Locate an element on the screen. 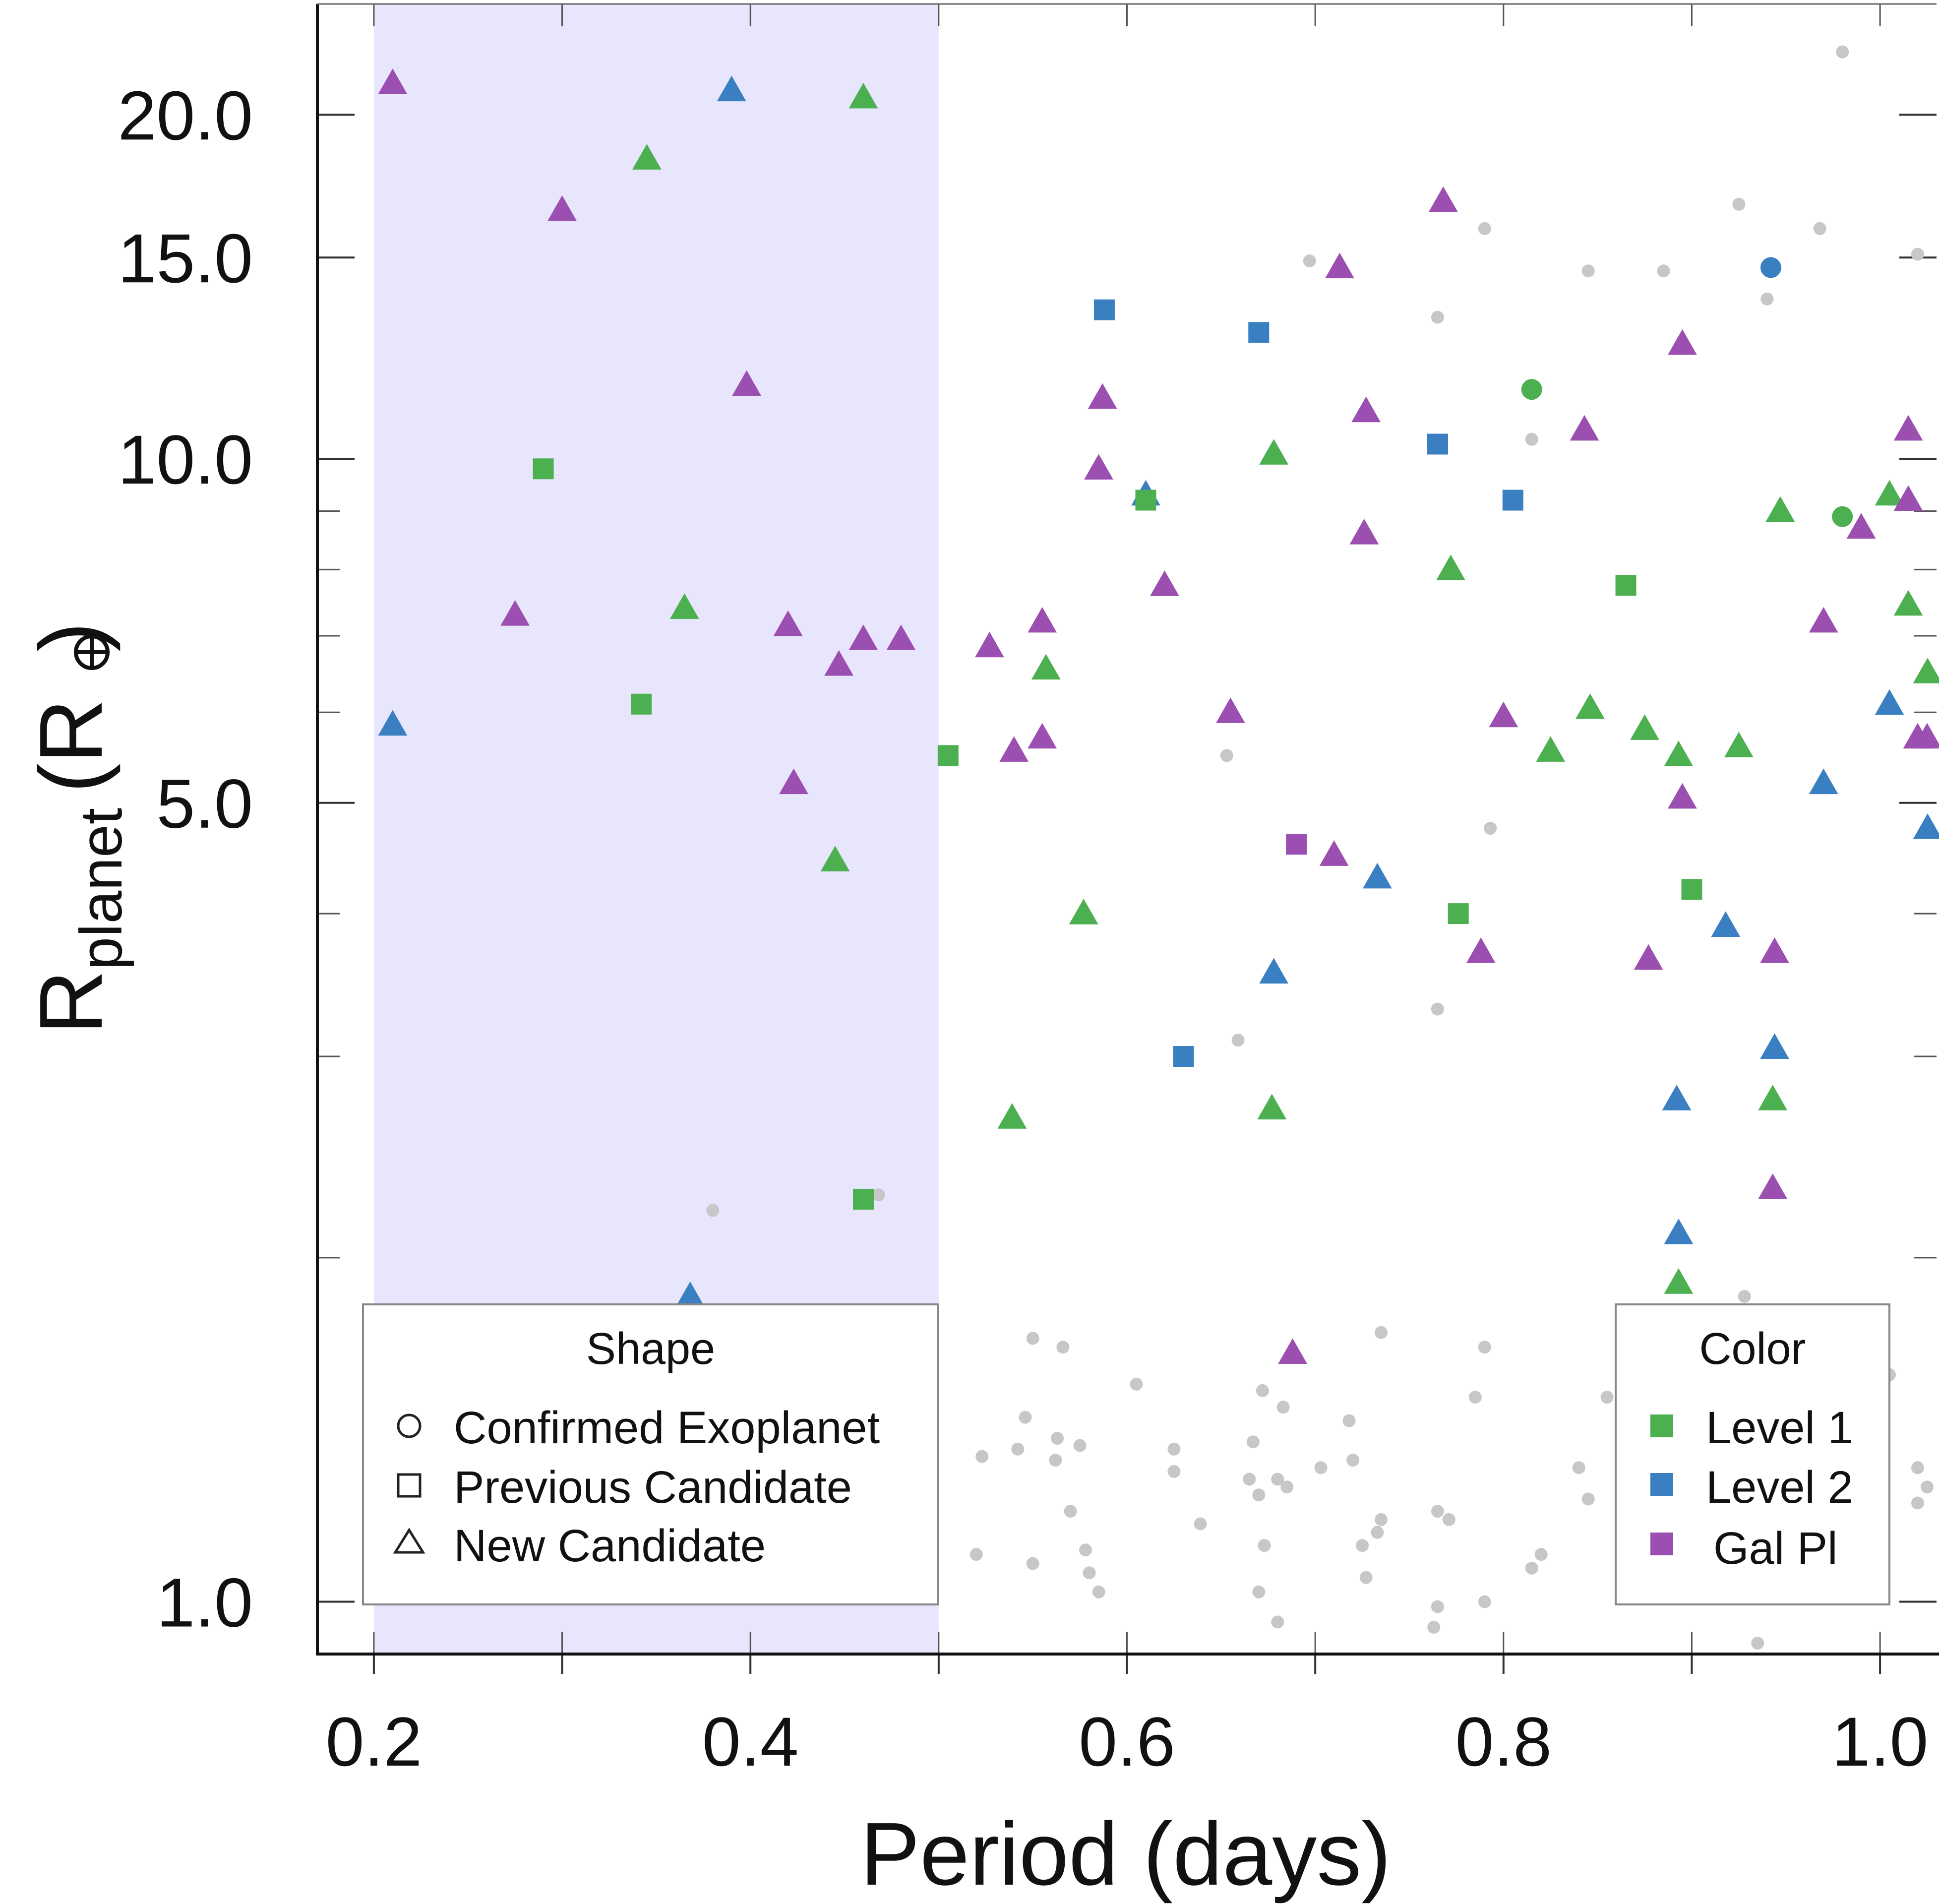  legend-color-label-0: Level 1 is located at coordinates (1779, 1428).